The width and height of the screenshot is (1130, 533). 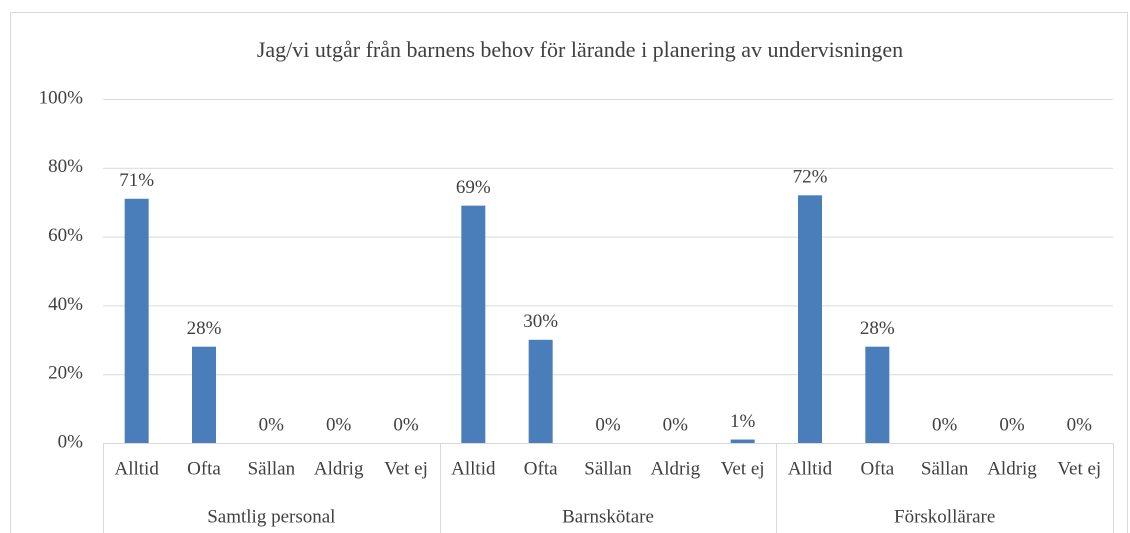 What do you see at coordinates (136, 180) in the screenshot?
I see `data-label: 71%` at bounding box center [136, 180].